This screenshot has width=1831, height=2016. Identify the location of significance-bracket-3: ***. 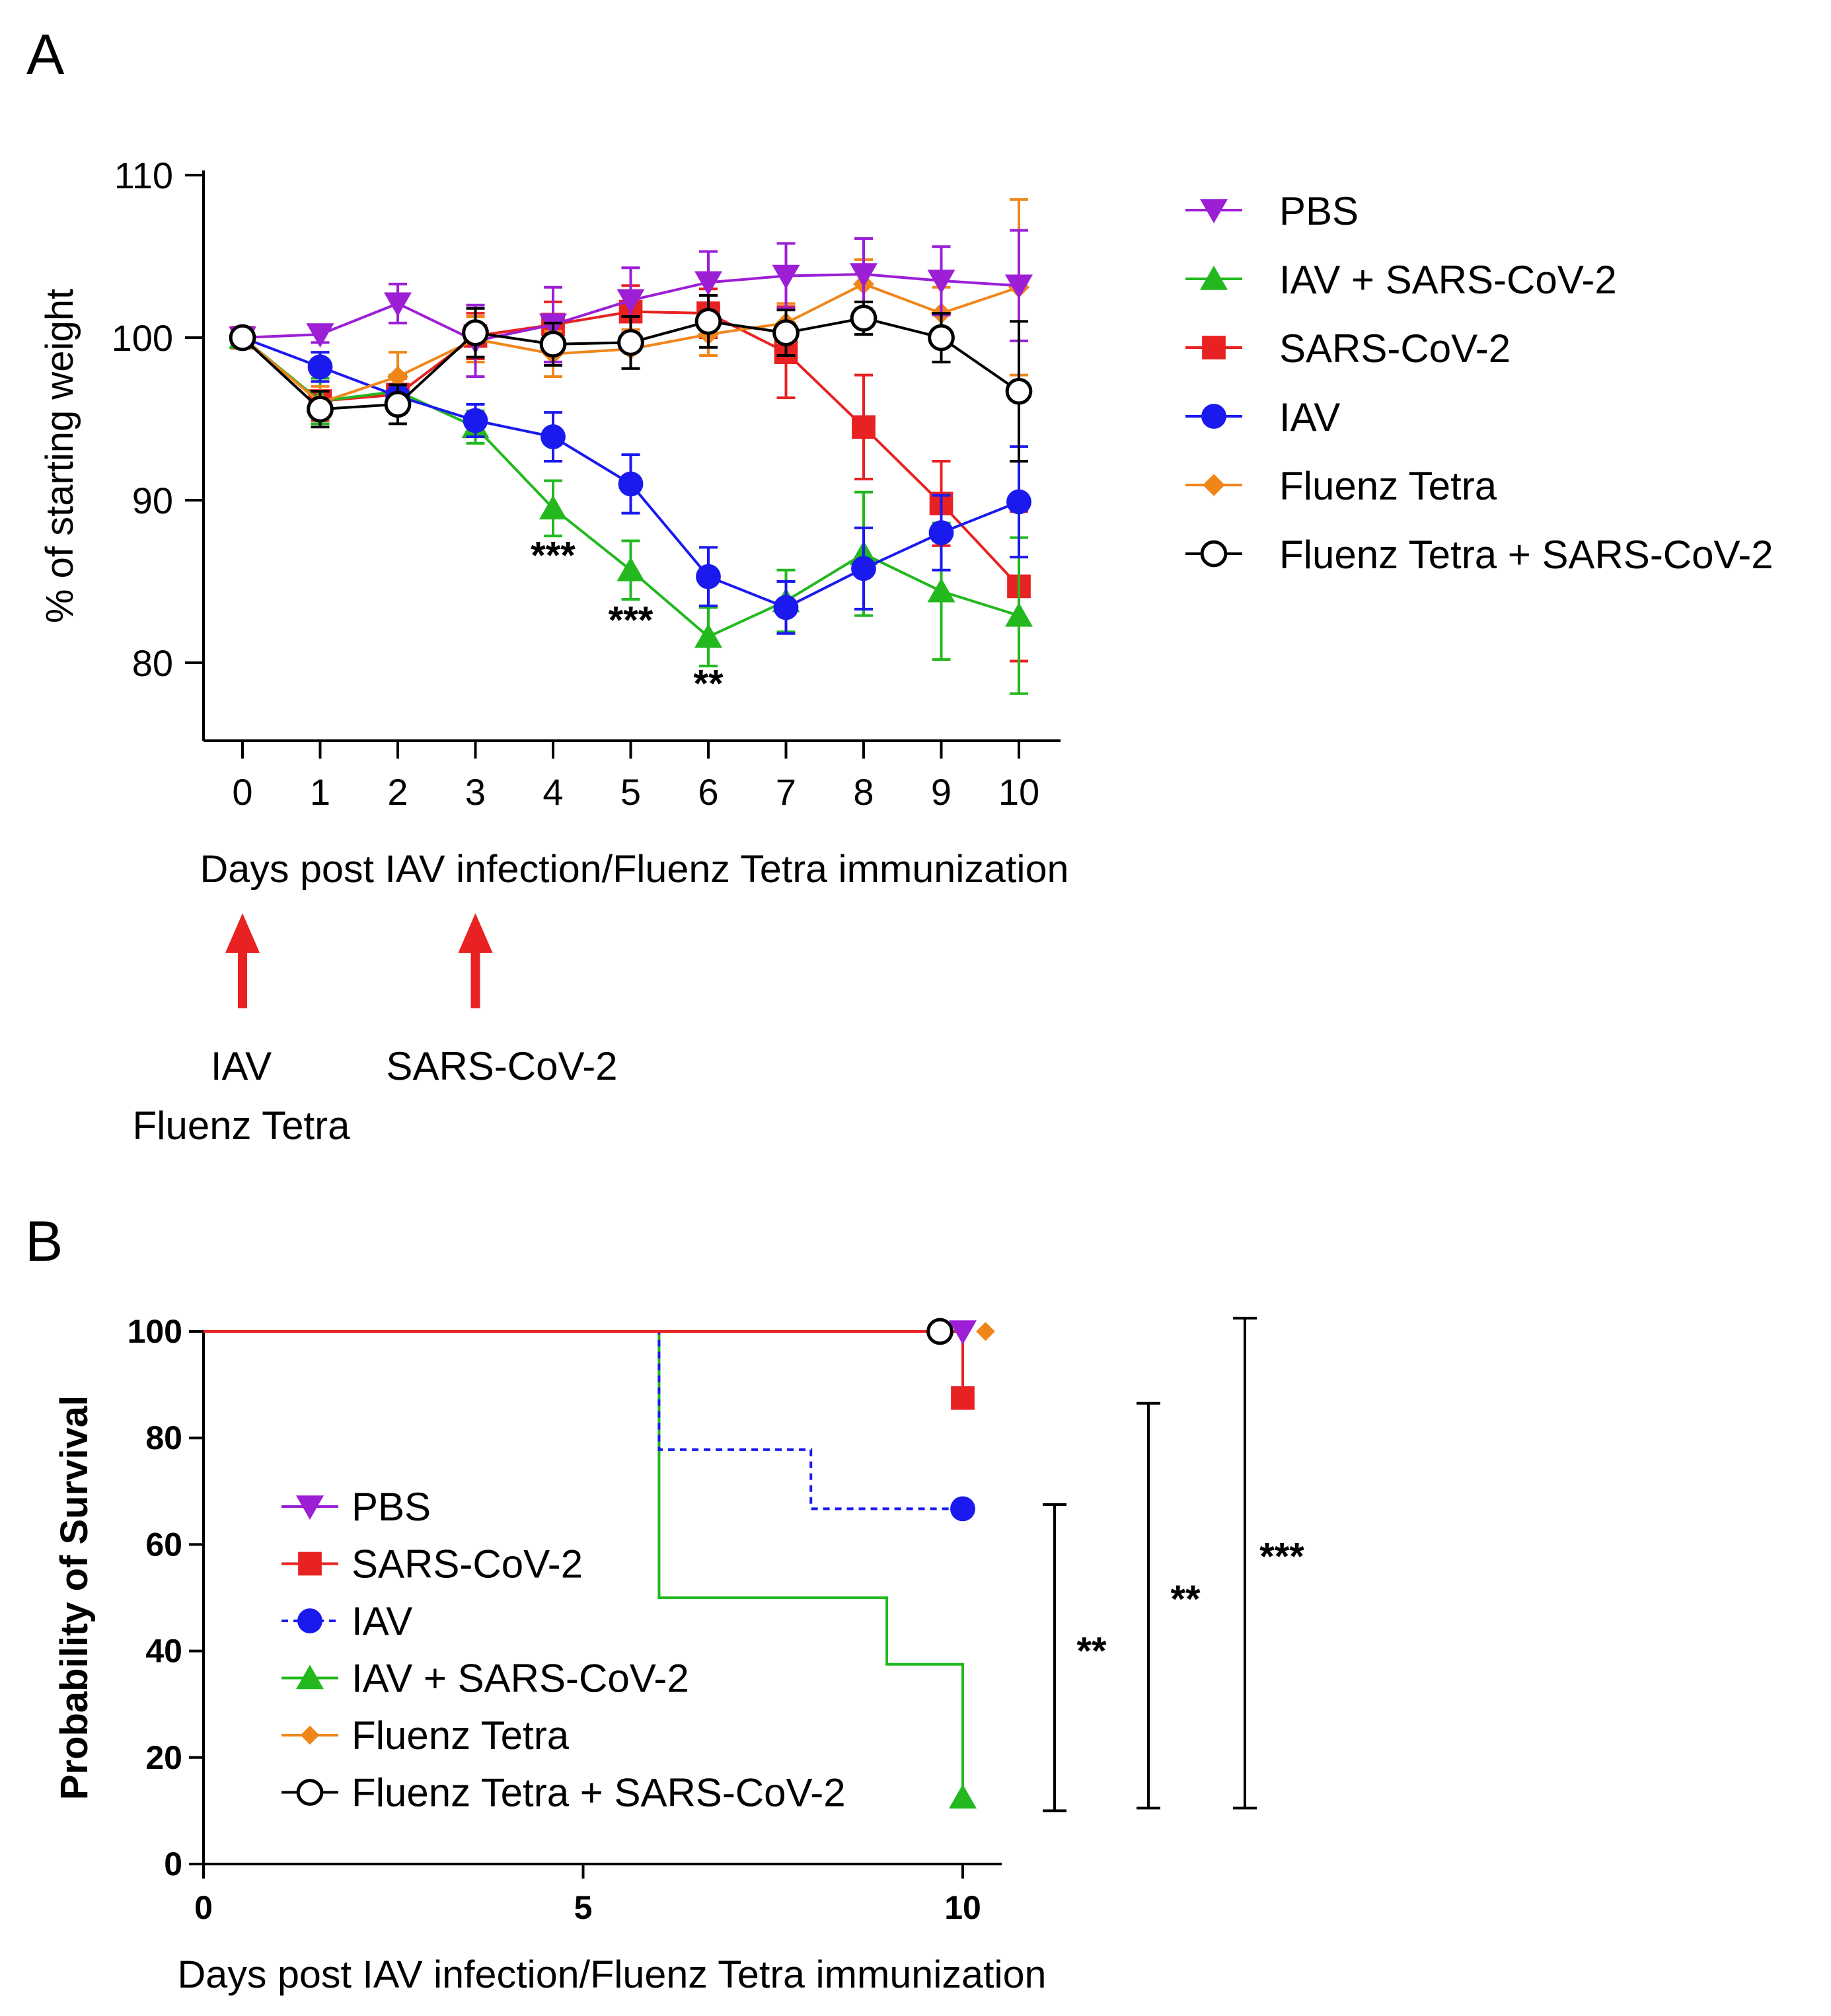
(1268, 1563).